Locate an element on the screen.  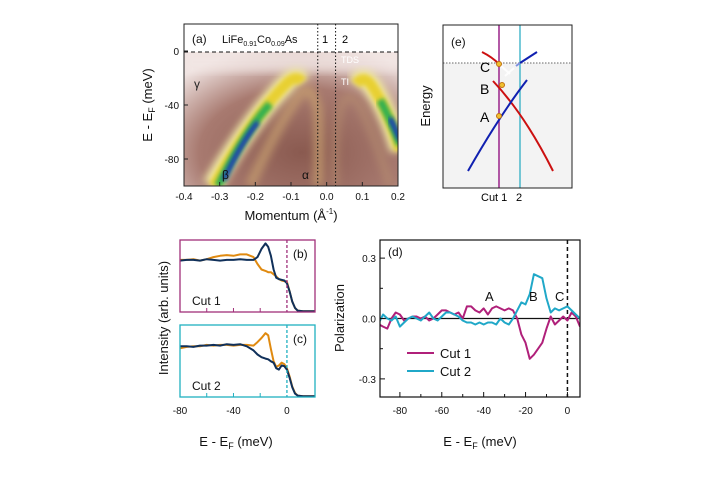
y-tick-label: 0.0 is located at coordinates (369, 320).